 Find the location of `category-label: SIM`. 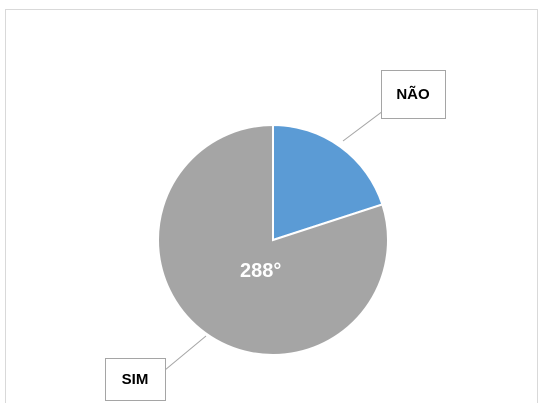

category-label: SIM is located at coordinates (135, 379).